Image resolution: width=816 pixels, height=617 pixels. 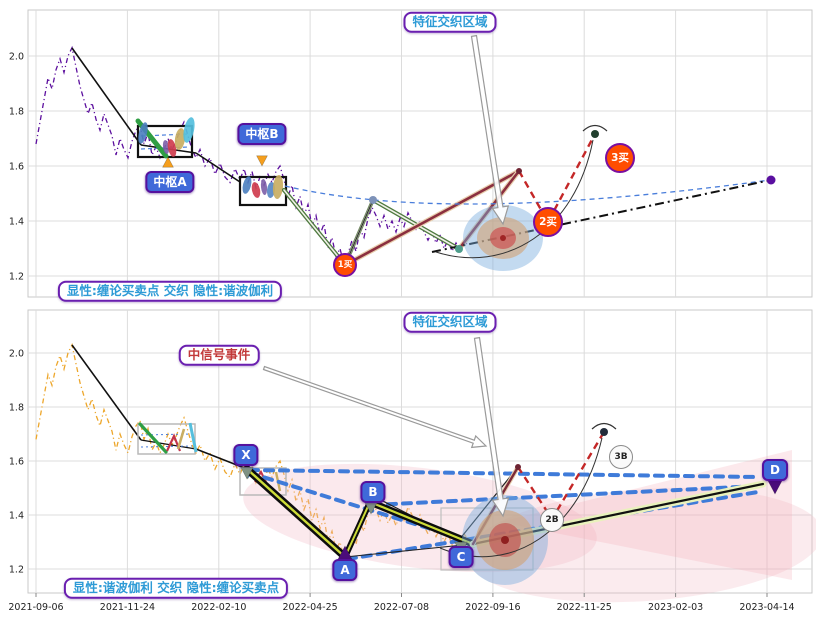 What do you see at coordinates (766, 607) in the screenshot?
I see `x-tick-label: 2023-04-14` at bounding box center [766, 607].